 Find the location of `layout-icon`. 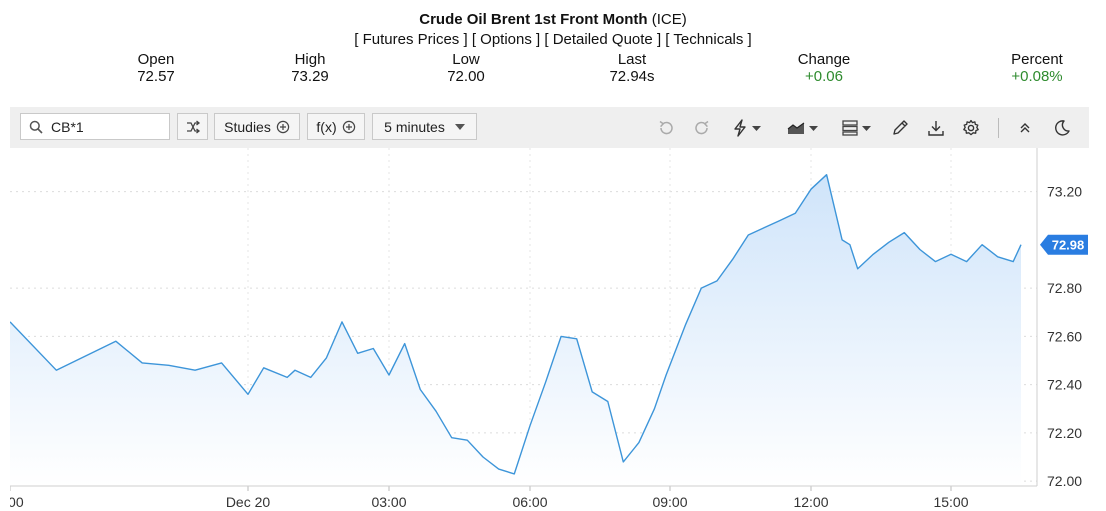

layout-icon is located at coordinates (849, 128).